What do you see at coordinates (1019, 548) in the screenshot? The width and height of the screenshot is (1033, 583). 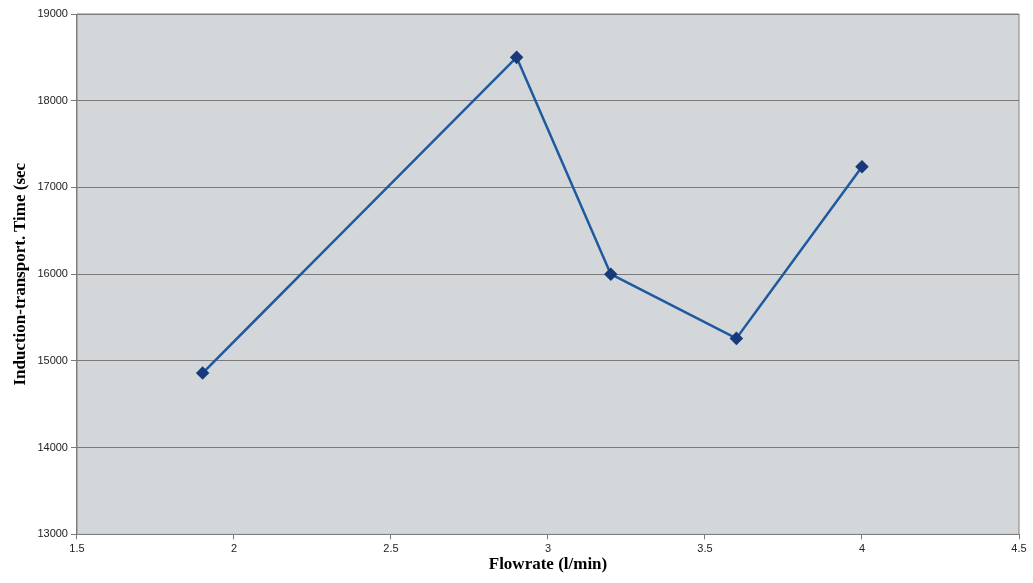 I see `x-tick-label: 4.5` at bounding box center [1019, 548].